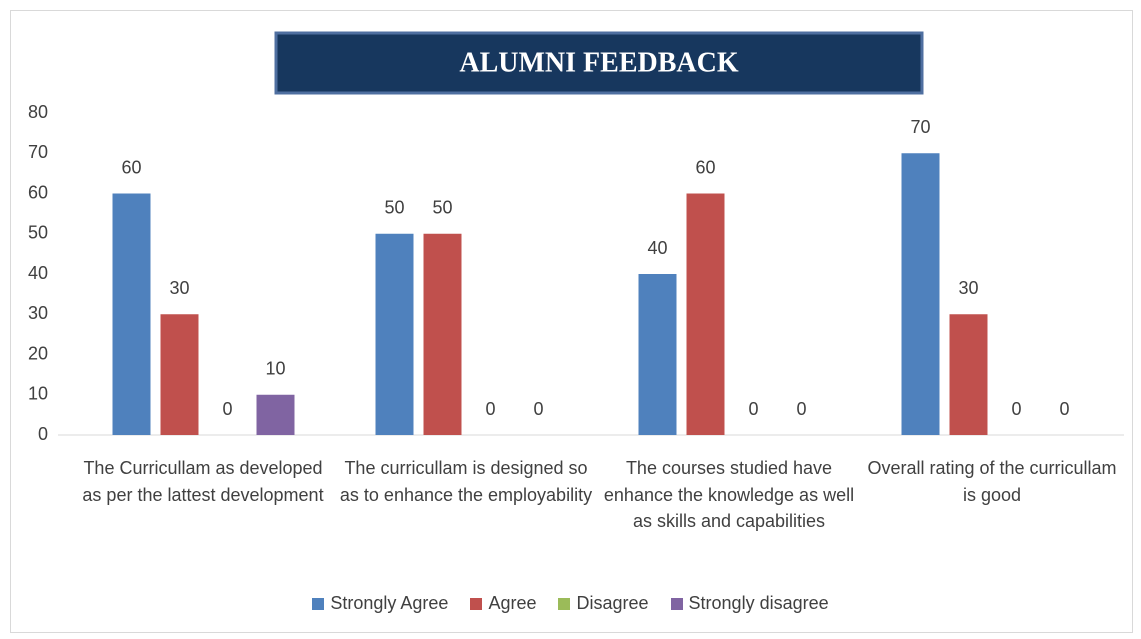 This screenshot has height=639, width=1141. Describe the element at coordinates (38, 313) in the screenshot. I see `y-tick-label: 30` at that location.